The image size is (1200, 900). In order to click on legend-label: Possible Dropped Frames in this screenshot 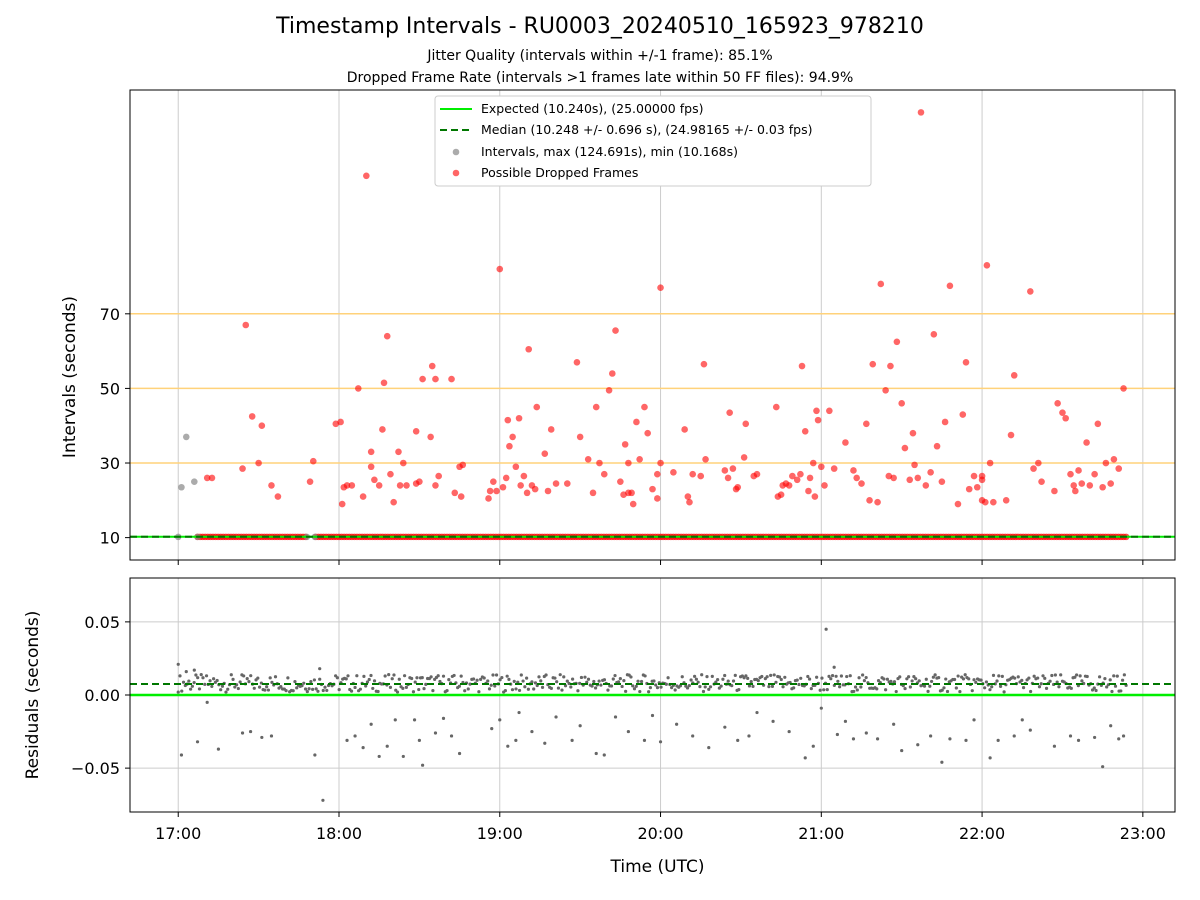, I will do `click(559, 172)`.